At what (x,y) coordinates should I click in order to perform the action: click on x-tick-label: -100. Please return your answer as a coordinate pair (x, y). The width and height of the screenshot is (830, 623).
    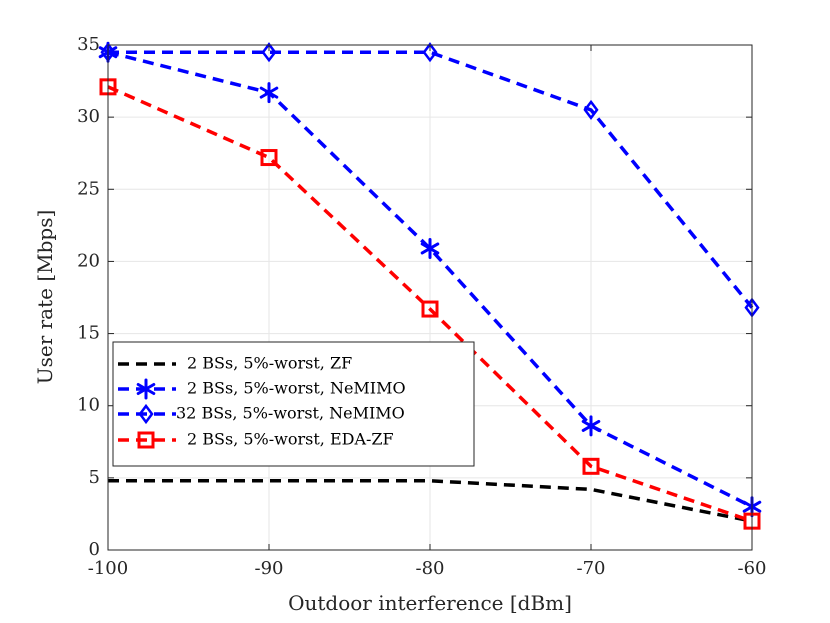
    Looking at the image, I should click on (108, 568).